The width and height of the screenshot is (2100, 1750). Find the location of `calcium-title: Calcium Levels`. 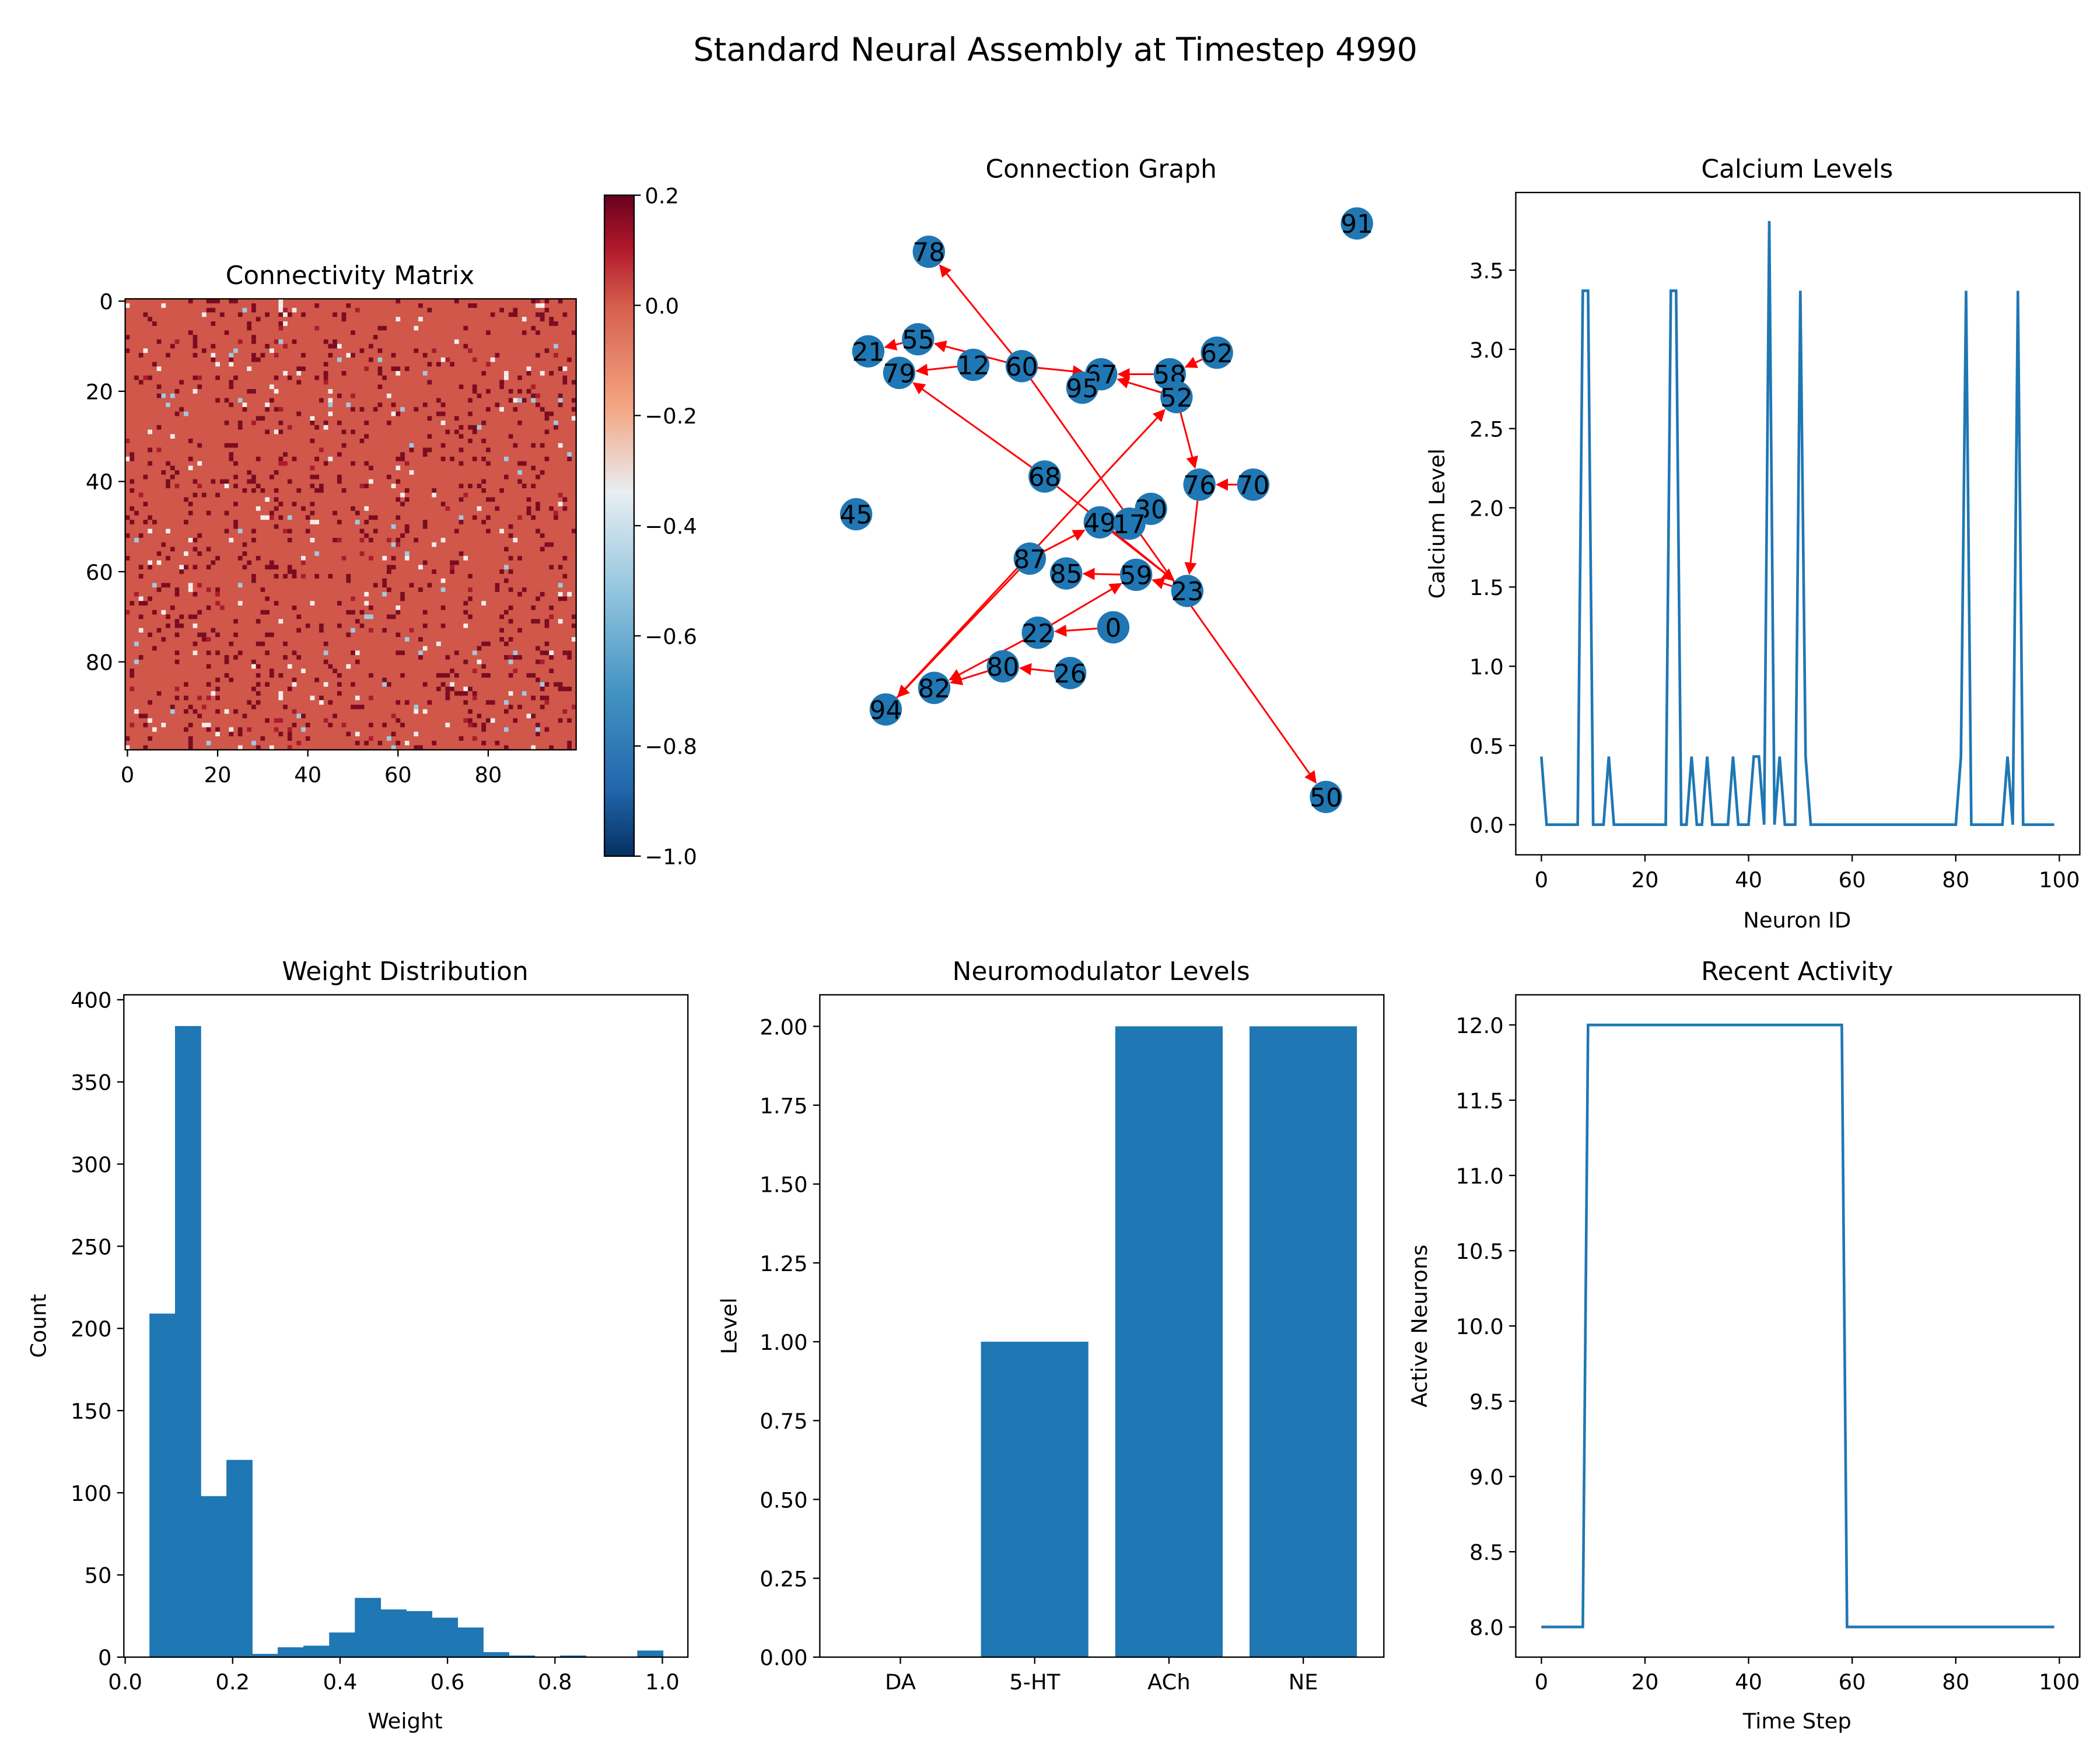

calcium-title: Calcium Levels is located at coordinates (1797, 169).